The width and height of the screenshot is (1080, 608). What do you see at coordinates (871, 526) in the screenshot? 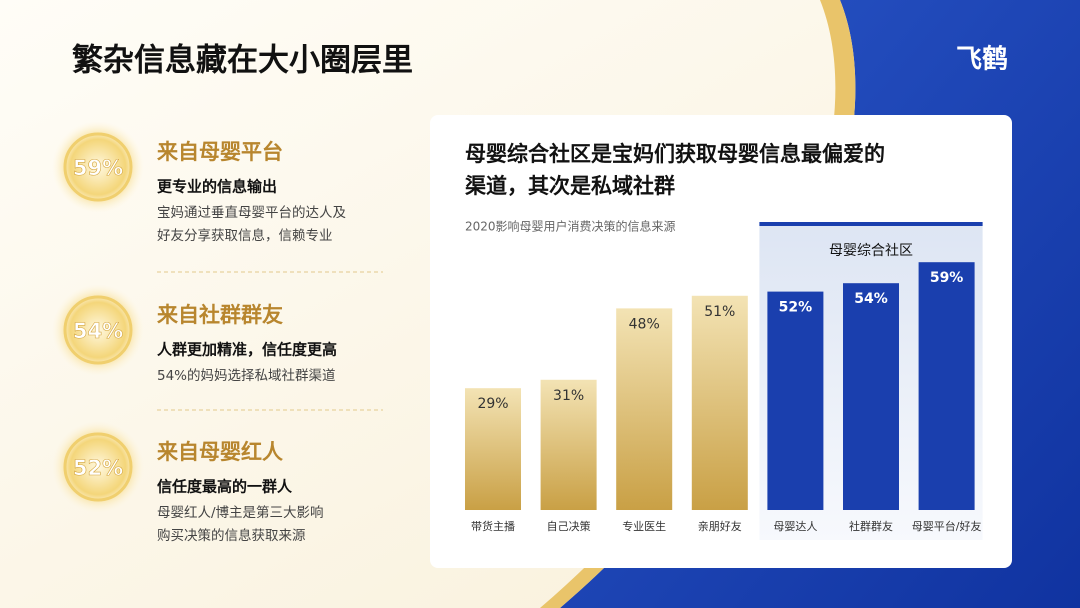
I see `x-tick-label: 社群群友` at bounding box center [871, 526].